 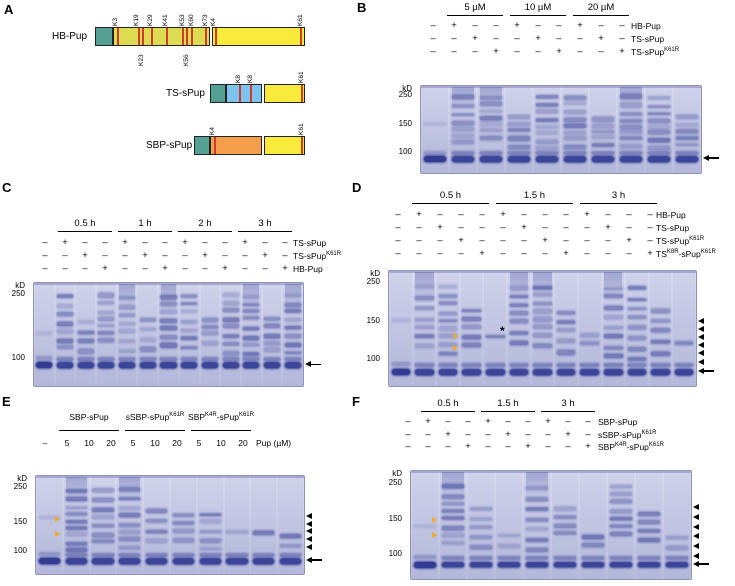 What do you see at coordinates (309, 243) in the screenshot?
I see `condition-label: TS-sPup` at bounding box center [309, 243].